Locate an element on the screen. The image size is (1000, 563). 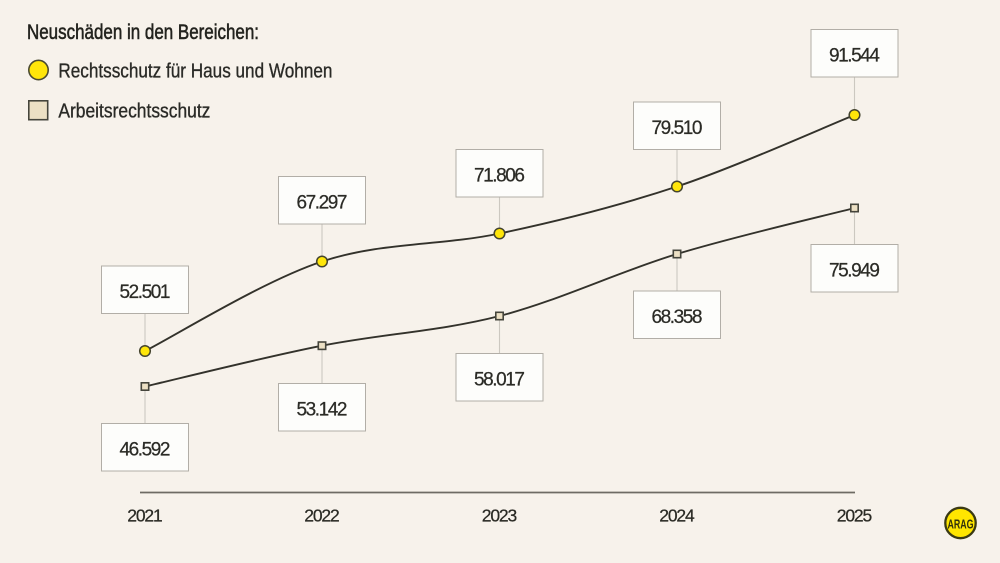
svg-text: 2021 is located at coordinates (145, 516).